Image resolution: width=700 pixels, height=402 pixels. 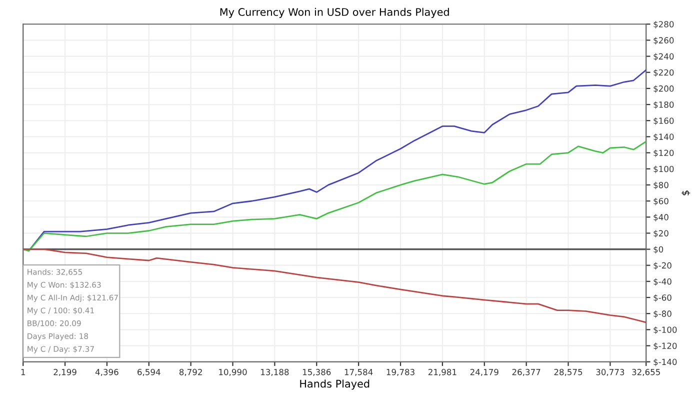 I want to click on x-tick-label: 4,396, so click(x=106, y=372).